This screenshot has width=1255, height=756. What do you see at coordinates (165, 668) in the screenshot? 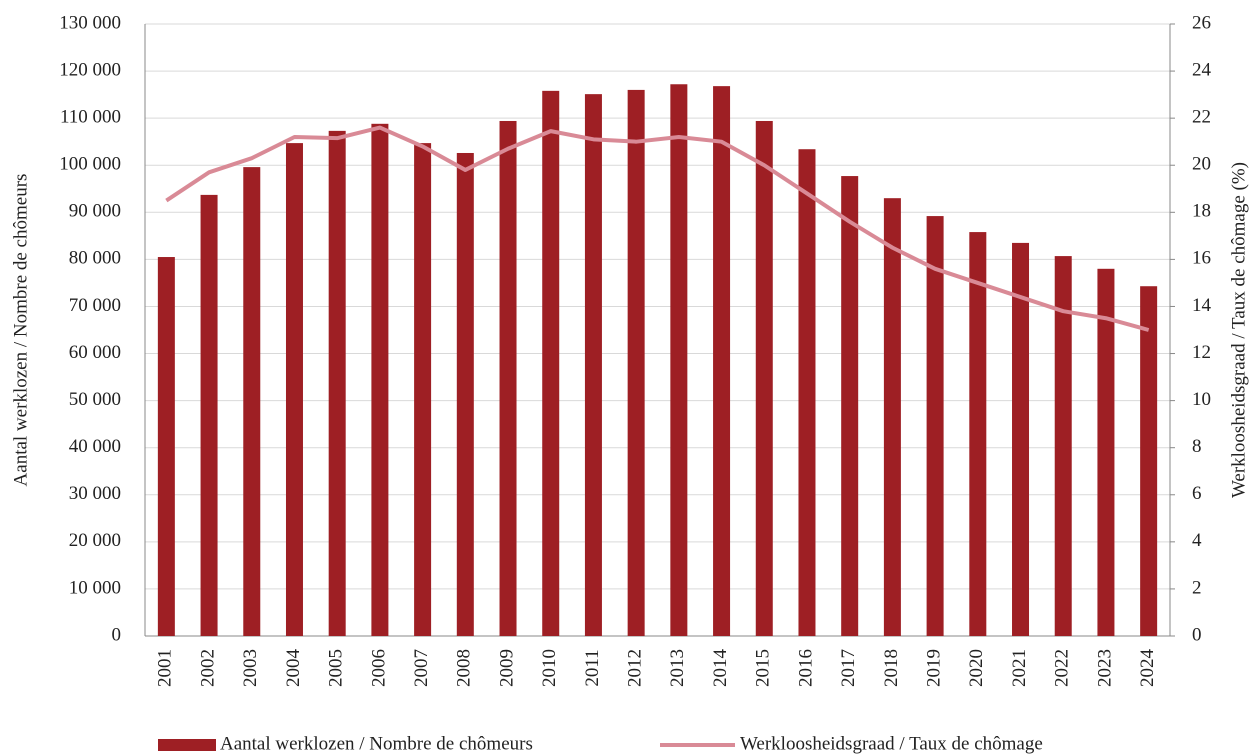
I see `x-tick-label: 2001` at bounding box center [165, 668].